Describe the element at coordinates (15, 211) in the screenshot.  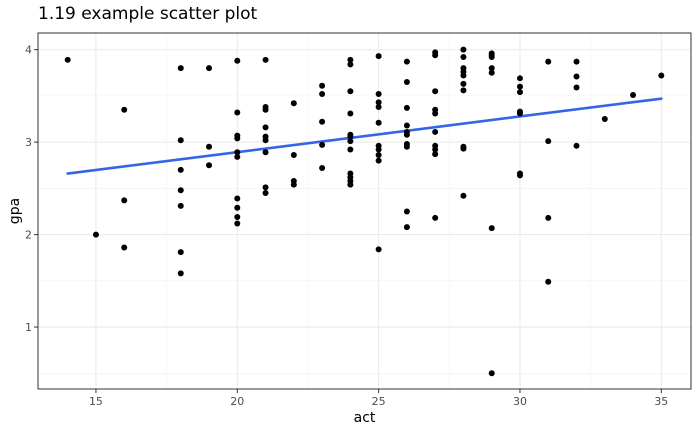
I see `y-axis-title: gpa` at that location.